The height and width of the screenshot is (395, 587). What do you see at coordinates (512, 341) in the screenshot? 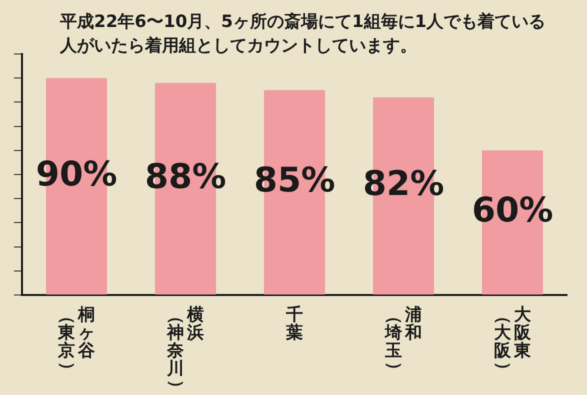
I see `x-tick-label: 大阪東（大阪）` at bounding box center [512, 341].